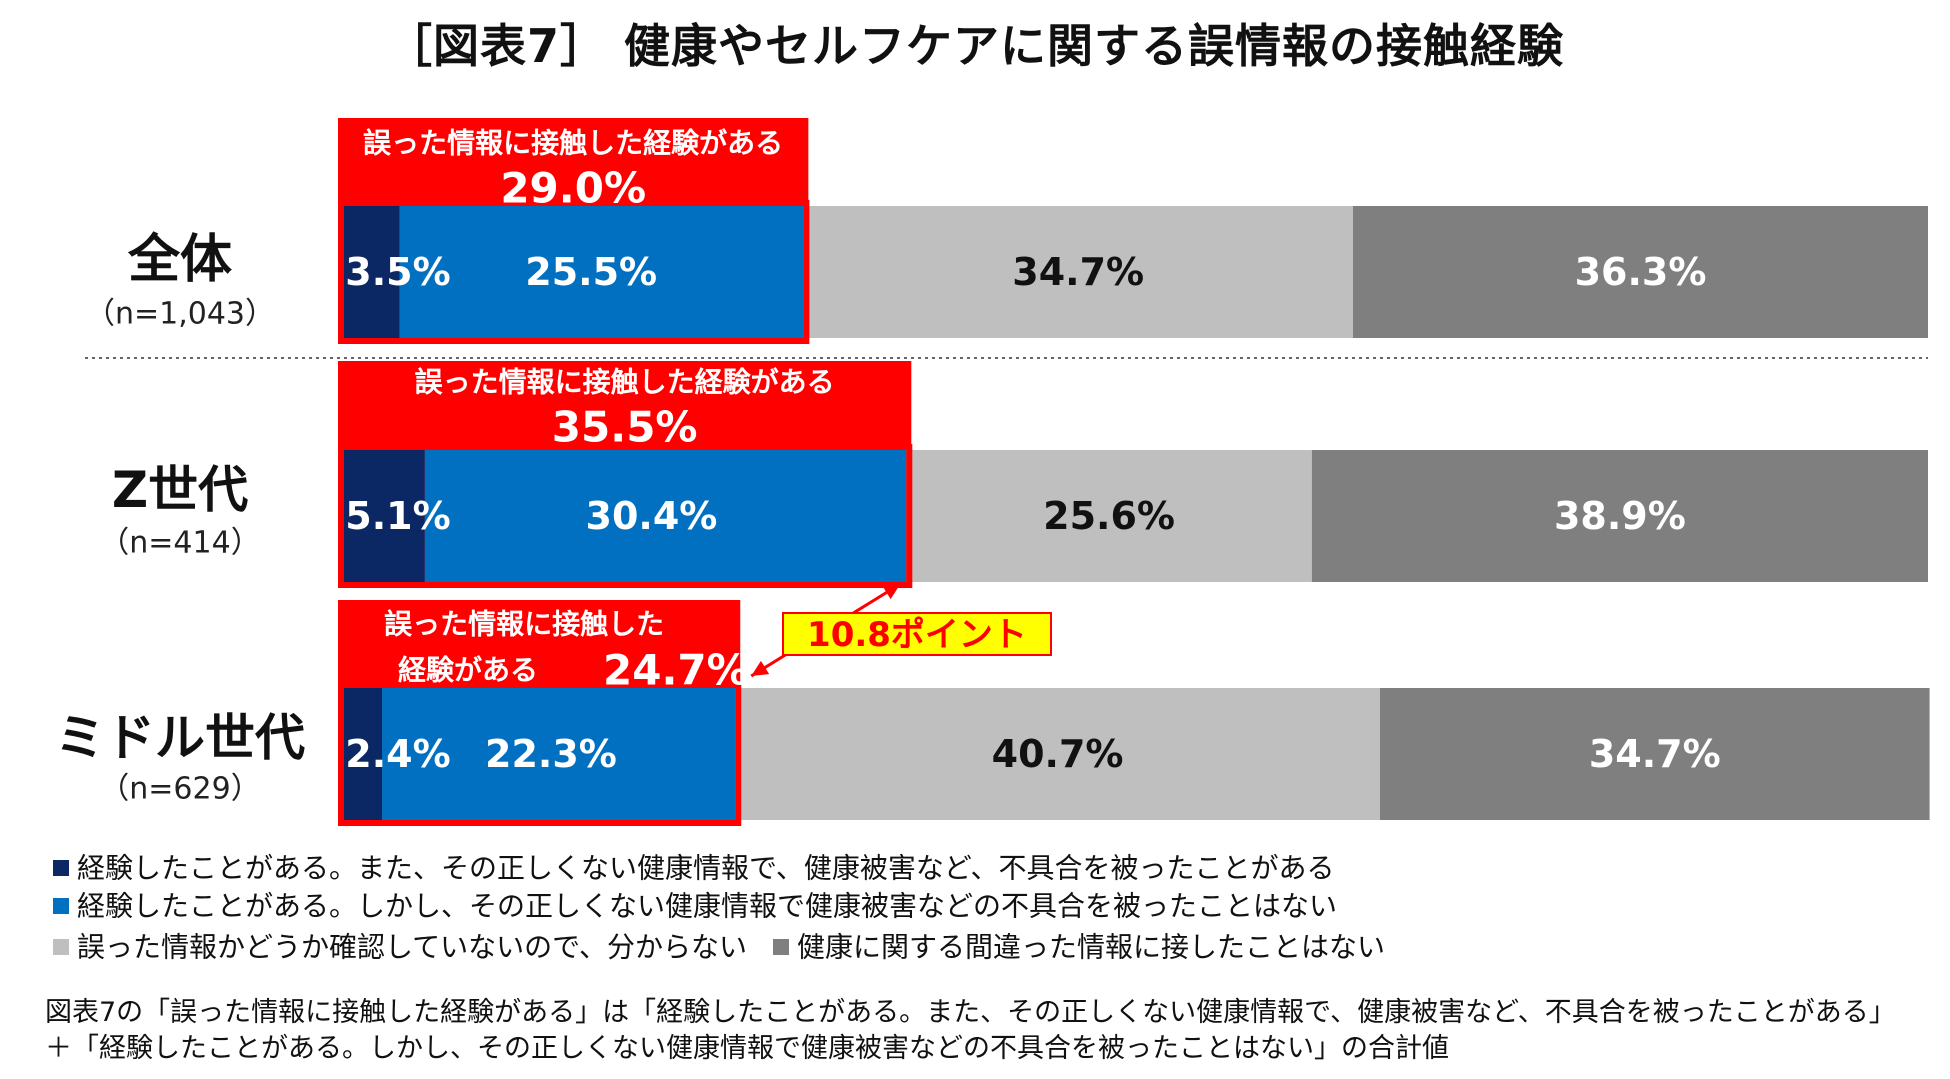  I want to click on callout-label-2: 誤った情報に接触した, so click(524, 624).